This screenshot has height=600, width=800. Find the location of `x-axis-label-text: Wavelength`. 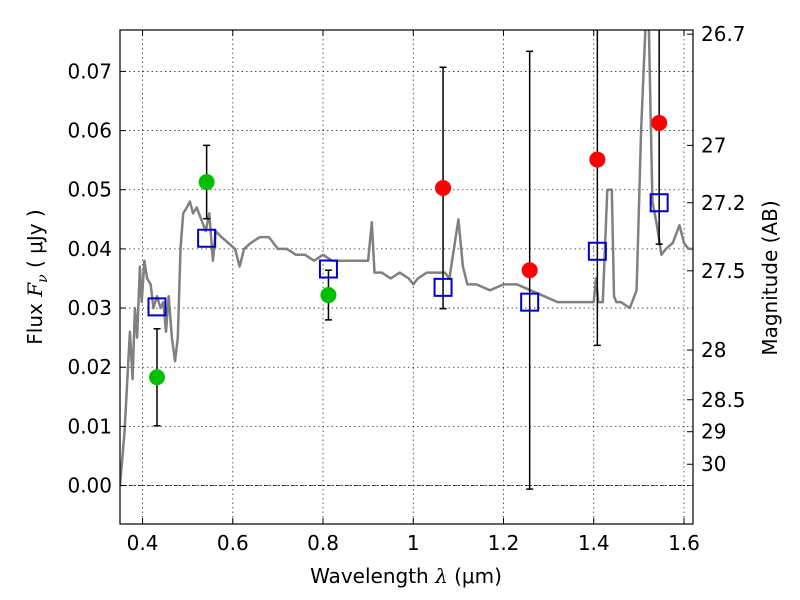

x-axis-label-text: Wavelength is located at coordinates (372, 576).